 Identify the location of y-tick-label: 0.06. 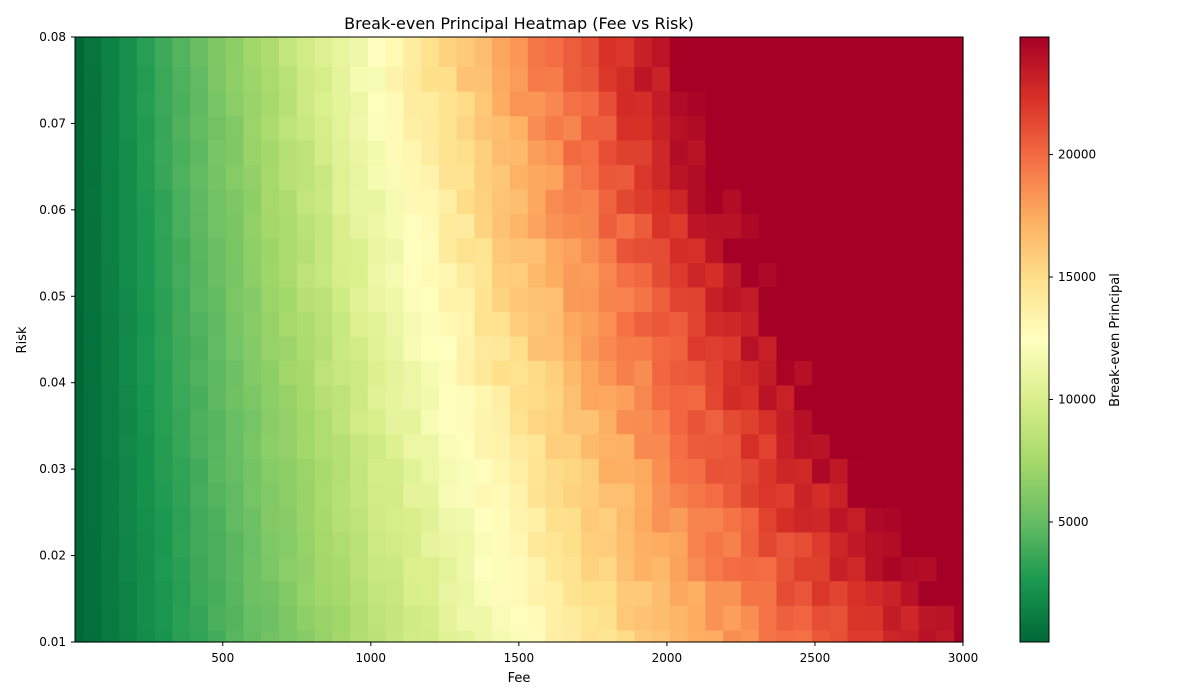
(52, 210).